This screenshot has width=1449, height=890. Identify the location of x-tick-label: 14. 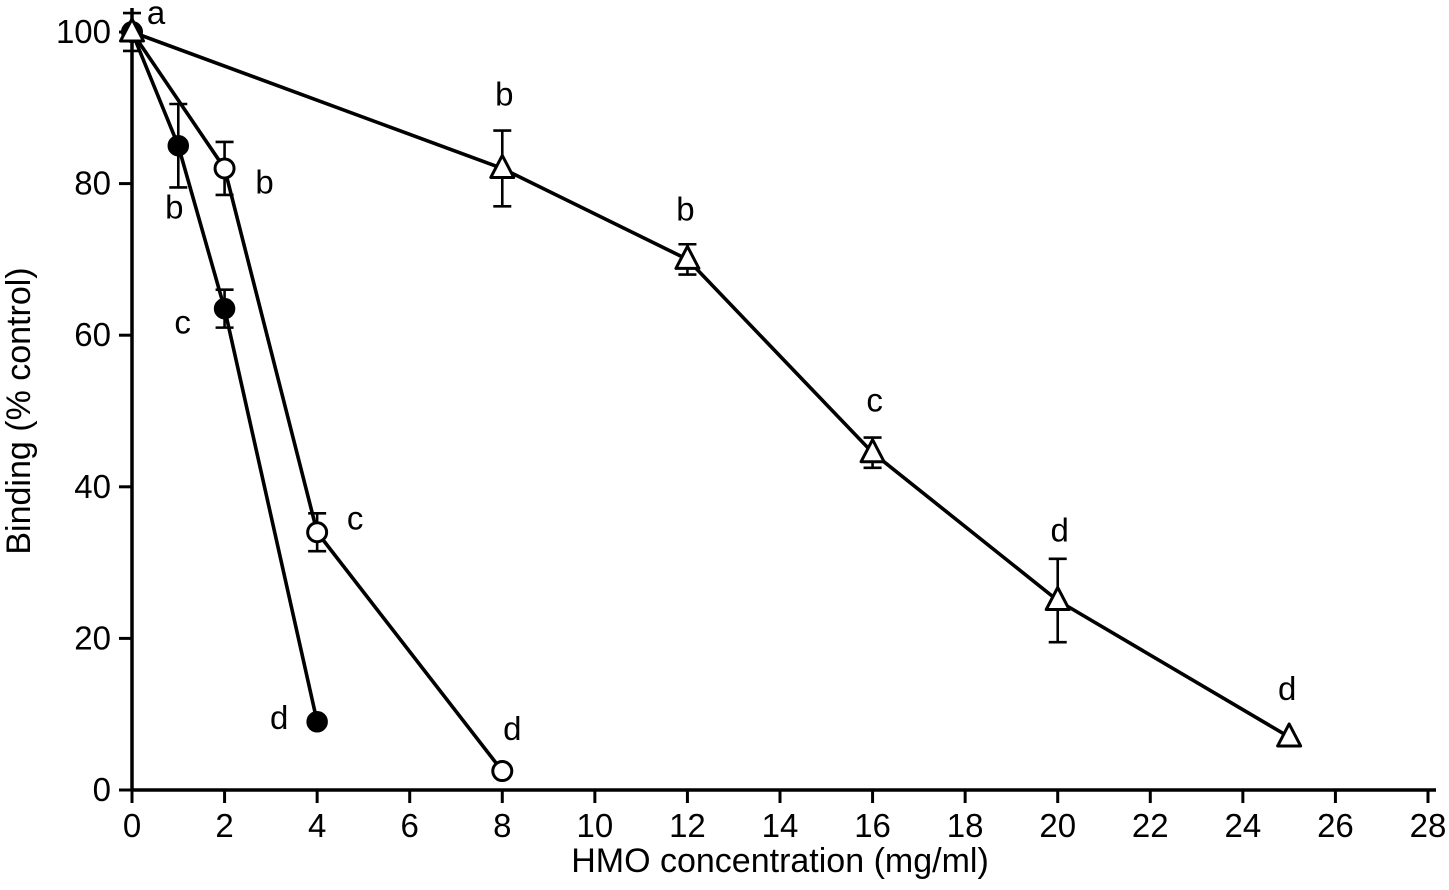
(780, 825).